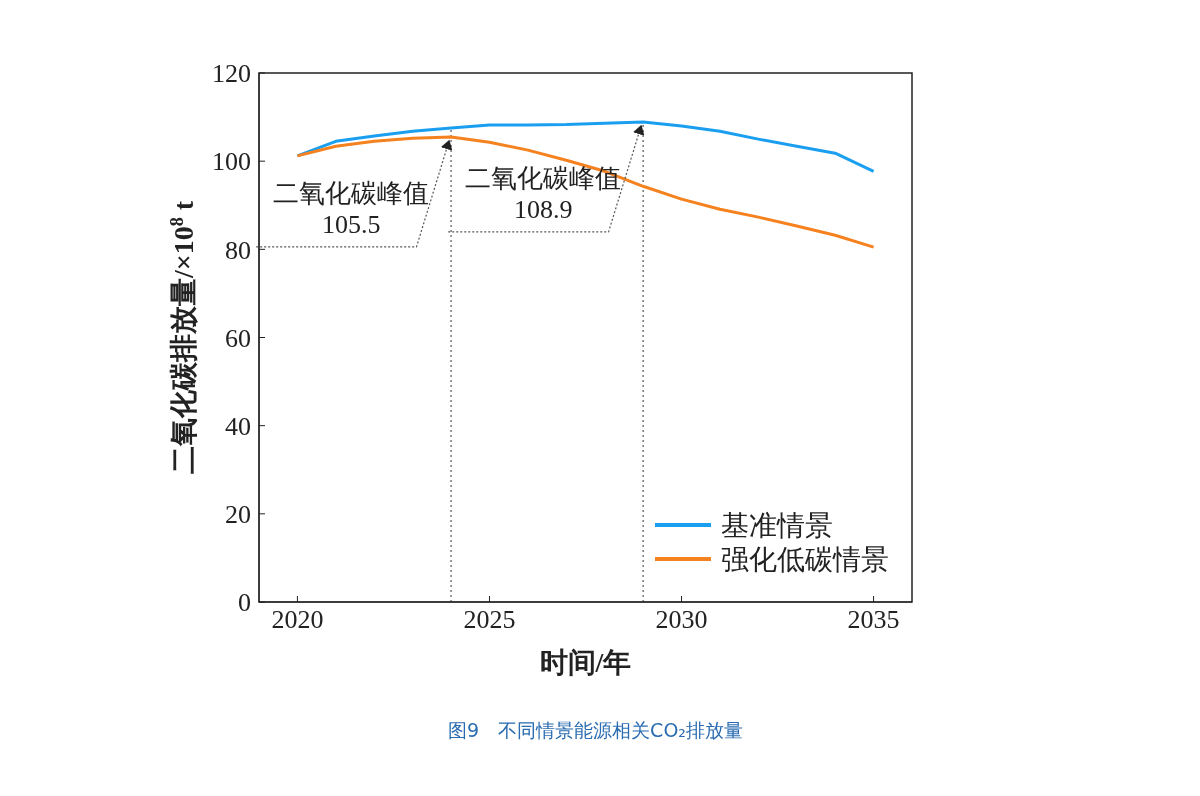 The height and width of the screenshot is (796, 1200). Describe the element at coordinates (238, 426) in the screenshot. I see `y-tick-label: 40` at that location.